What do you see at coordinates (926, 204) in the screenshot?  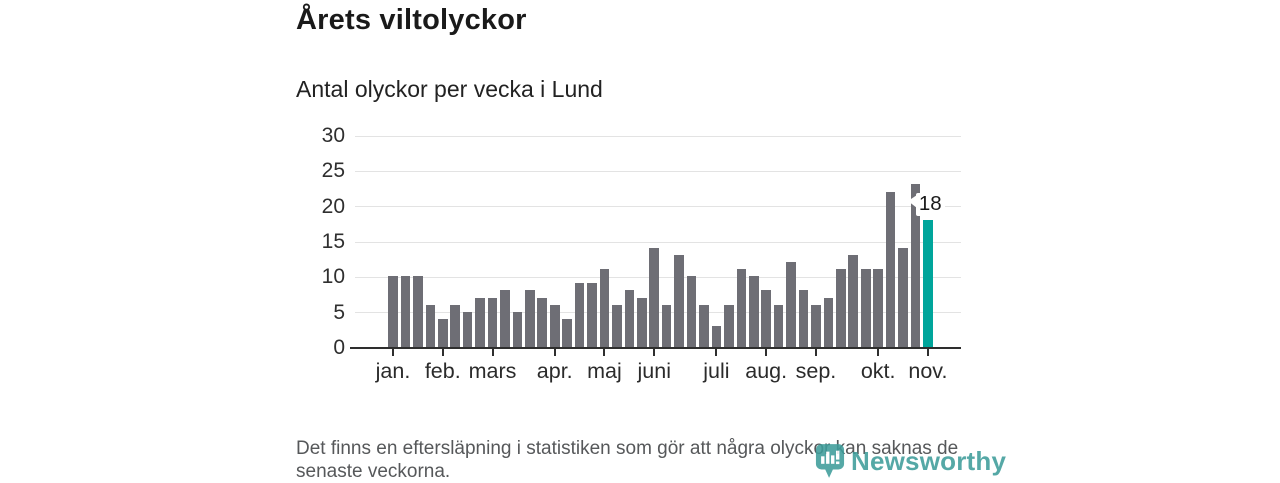 I see `highlight-value-callout: 18` at bounding box center [926, 204].